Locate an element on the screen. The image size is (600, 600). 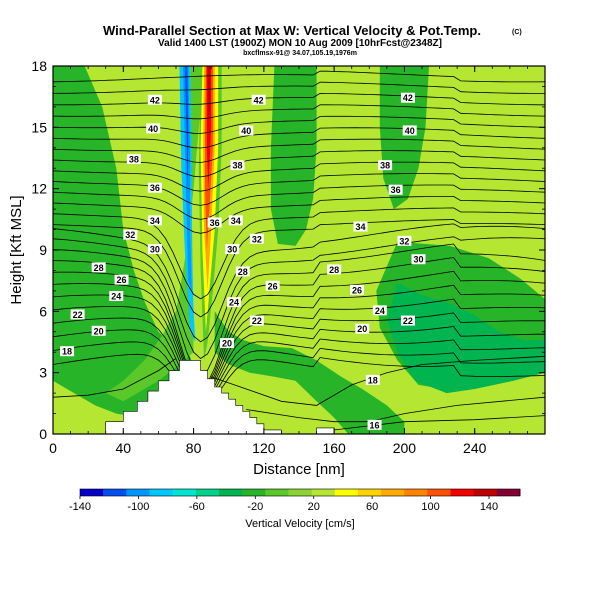
contour-label: 20 is located at coordinates (227, 344).